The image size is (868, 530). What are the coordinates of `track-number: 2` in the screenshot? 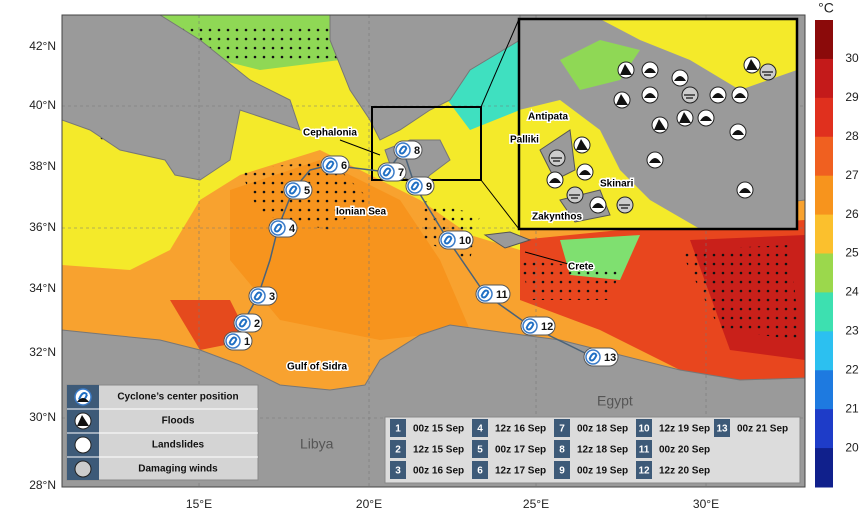 It's located at (257, 324).